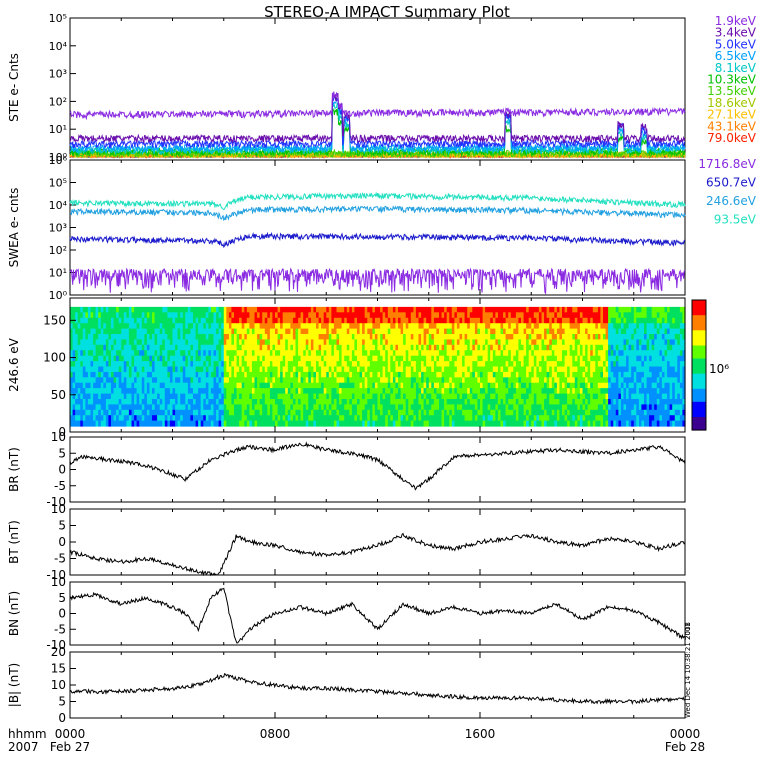 This screenshot has height=780, width=780. I want to click on legend-entry: 18.6keV, so click(732, 103).